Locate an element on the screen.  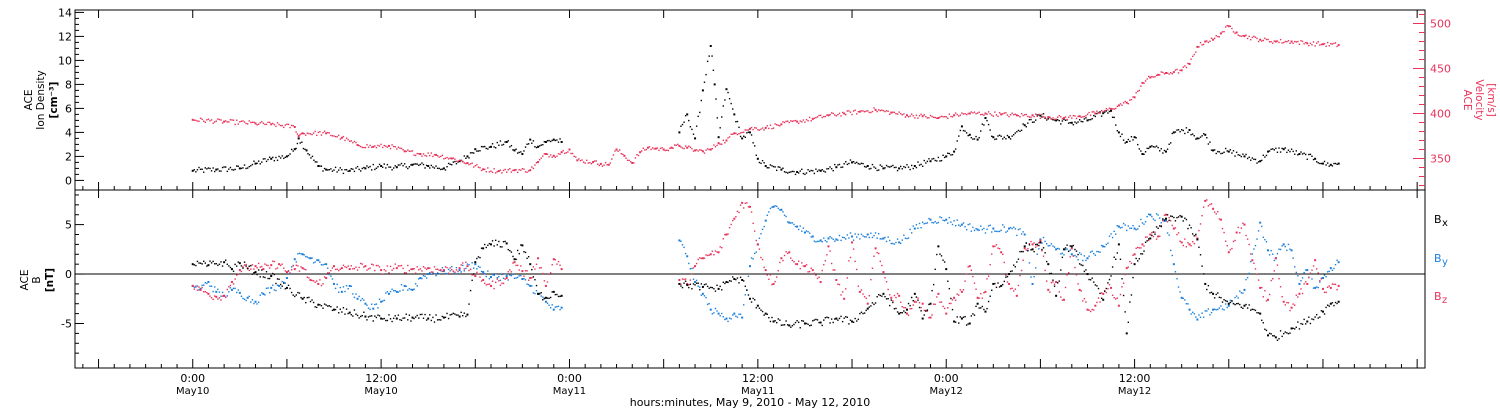
legend-bx: B x is located at coordinates (1441, 221).